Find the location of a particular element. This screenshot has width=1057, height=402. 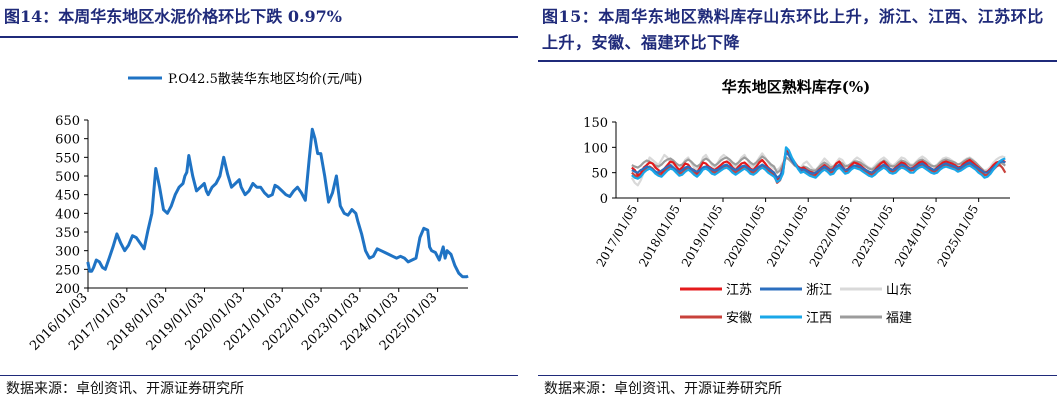

right-x-tick-label: 2025/01/05 is located at coordinates (958, 236).